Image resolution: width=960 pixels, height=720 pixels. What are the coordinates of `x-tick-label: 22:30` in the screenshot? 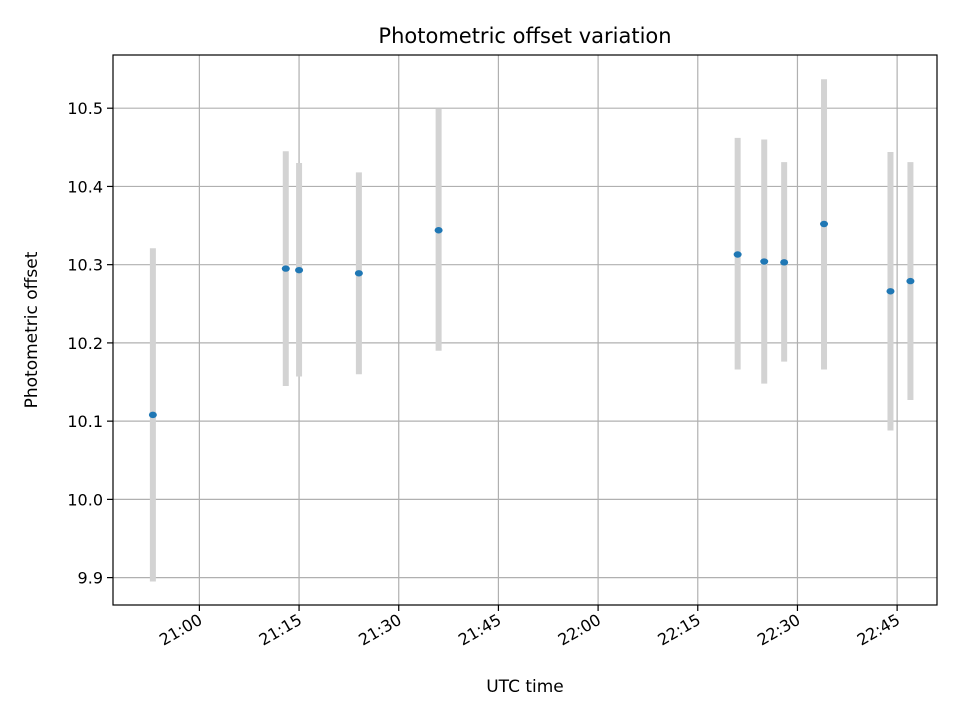 It's located at (778, 630).